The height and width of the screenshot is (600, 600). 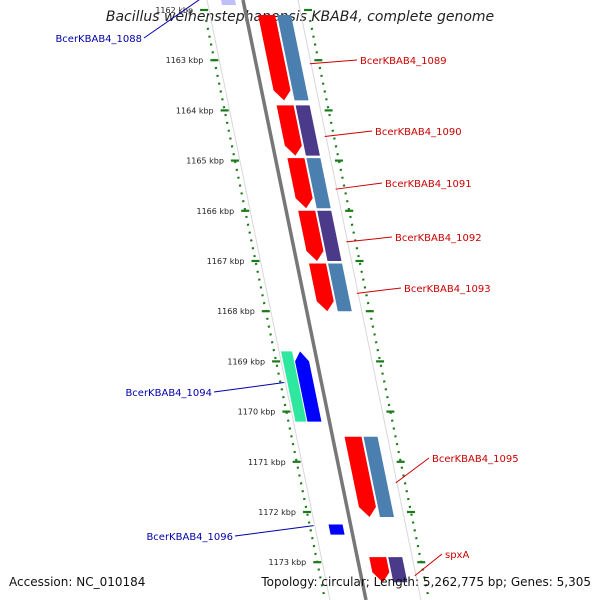 What do you see at coordinates (174, 10) in the screenshot?
I see `scale-tick-label: 1162 kbp` at bounding box center [174, 10].